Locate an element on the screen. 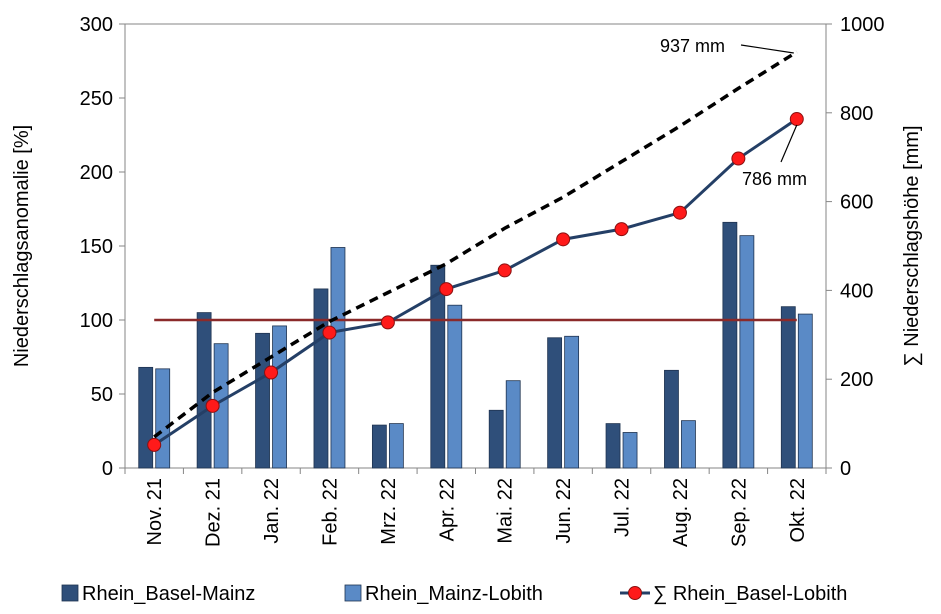 This screenshot has width=941, height=614. right-tick-label-5: 1000 is located at coordinates (862, 25).